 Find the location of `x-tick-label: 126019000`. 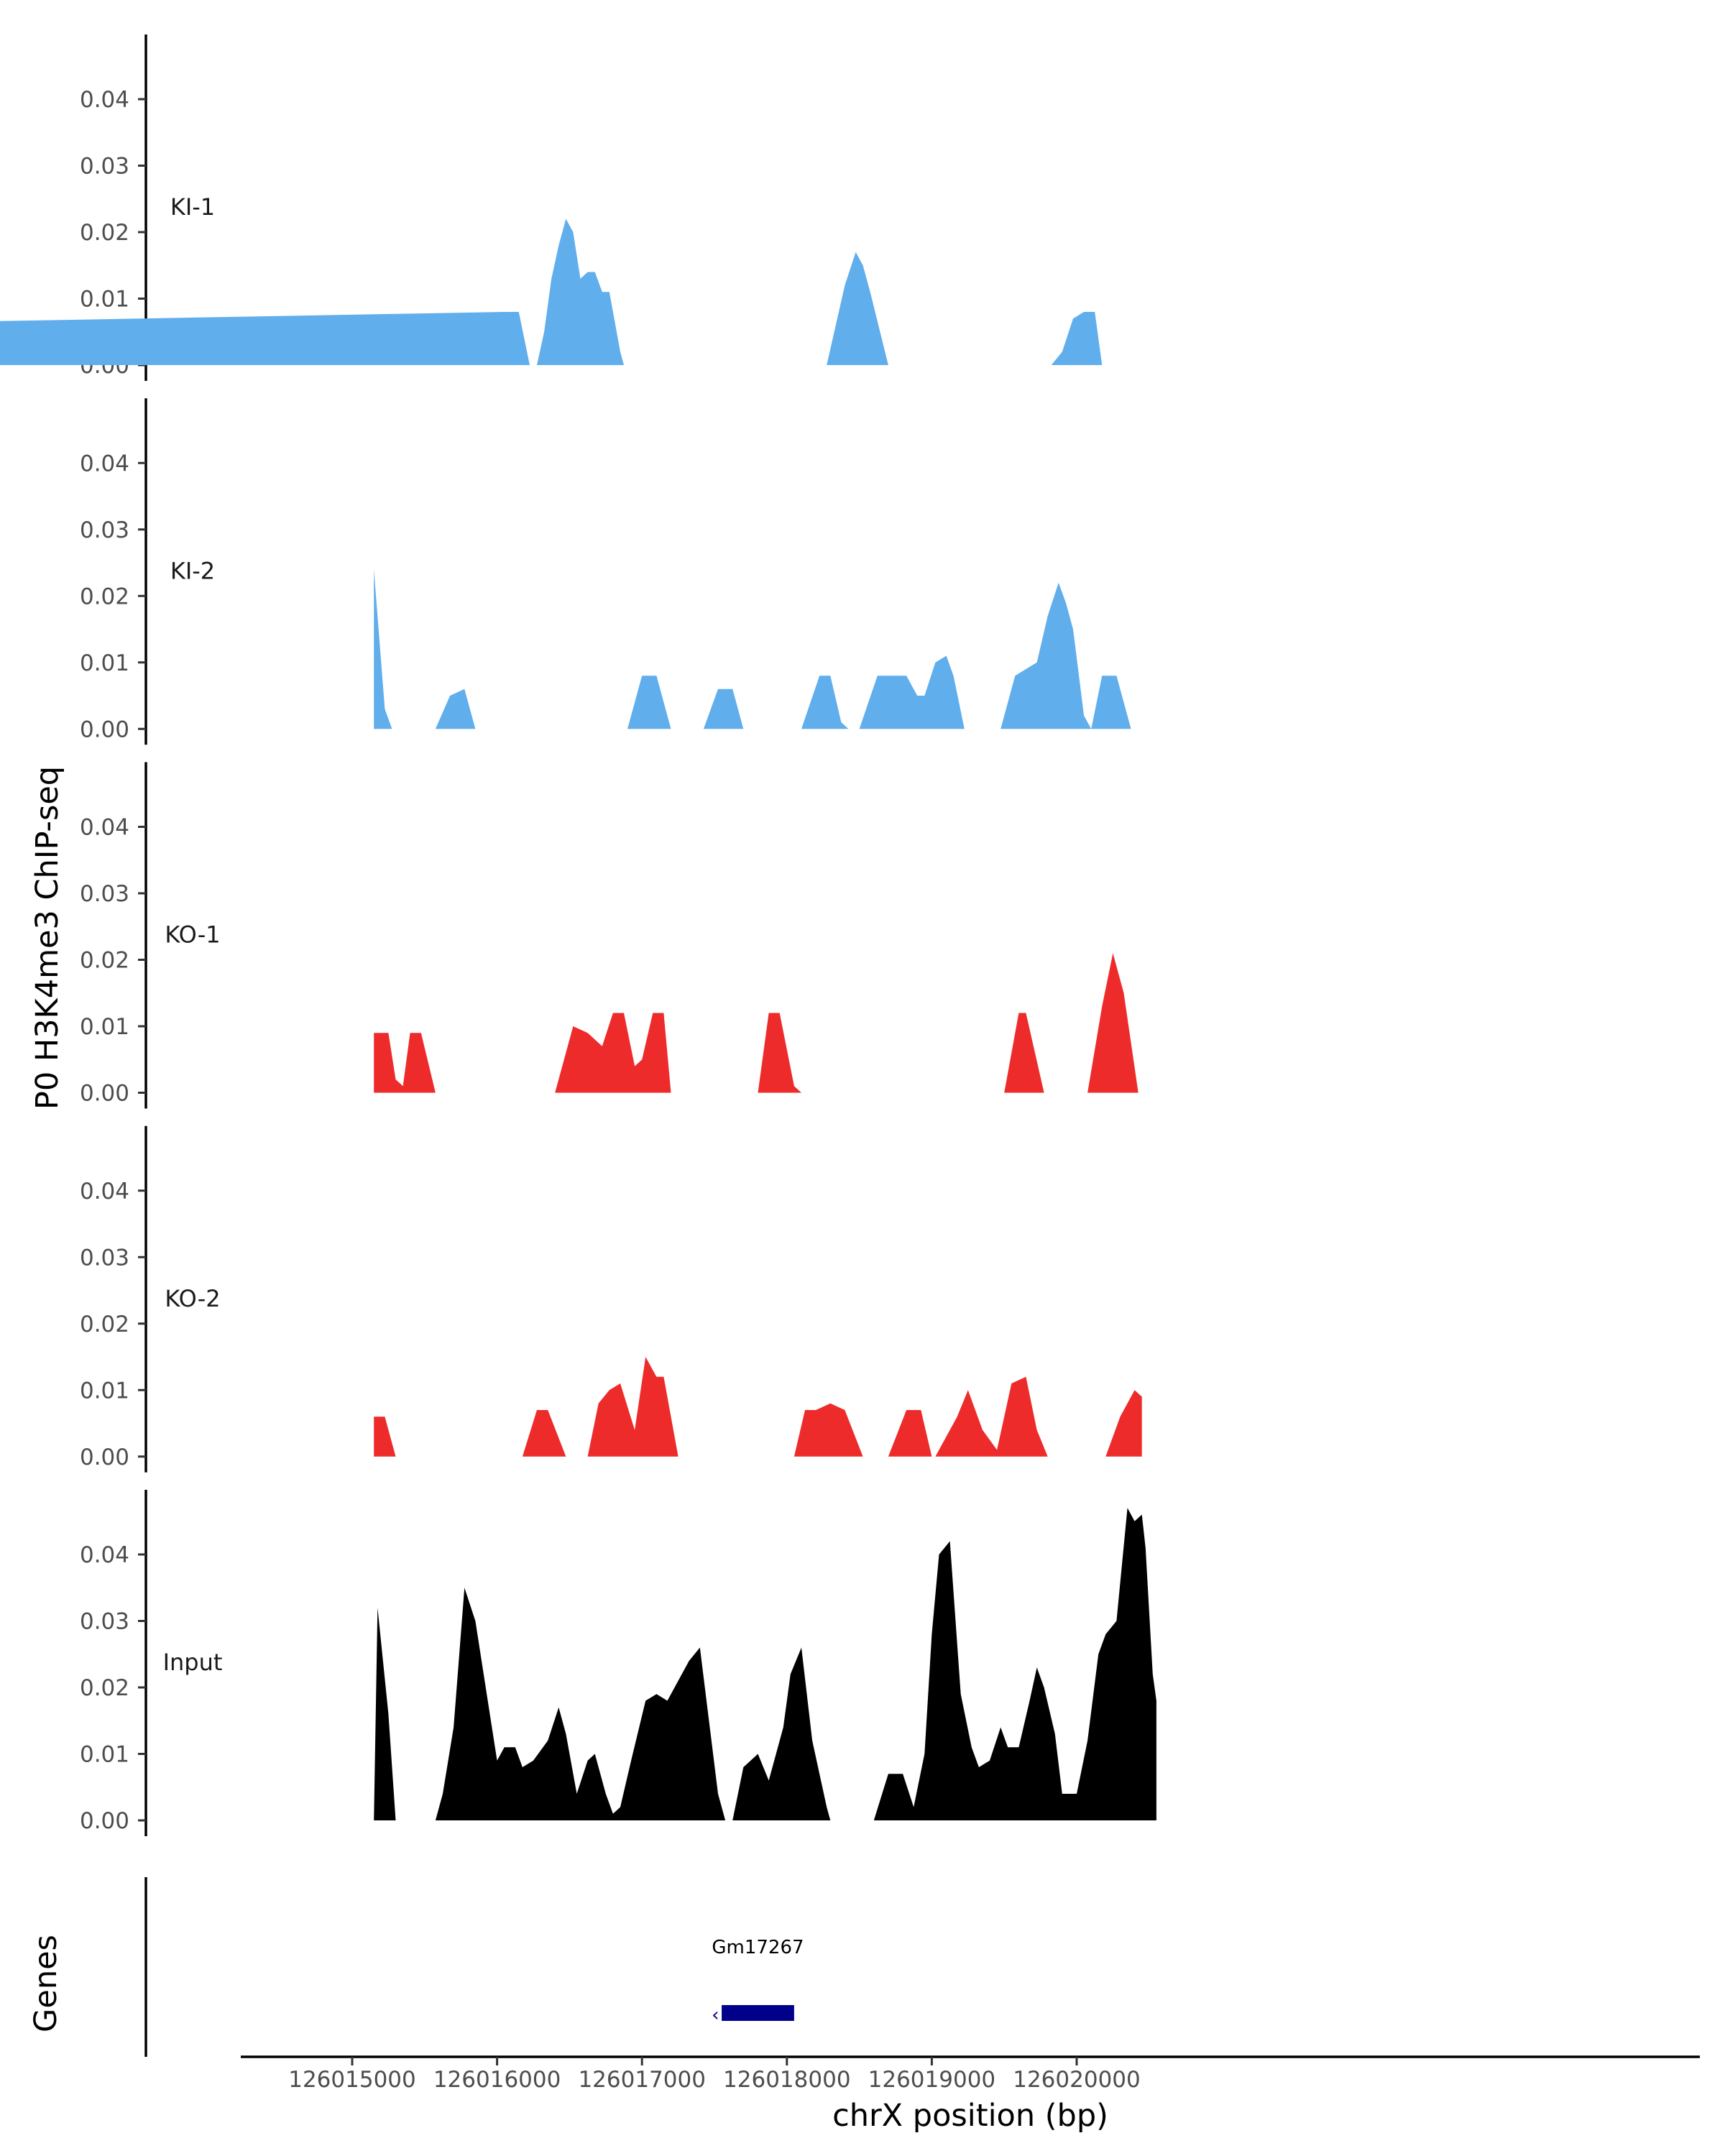

x-tick-label: 126019000 is located at coordinates (932, 2080).